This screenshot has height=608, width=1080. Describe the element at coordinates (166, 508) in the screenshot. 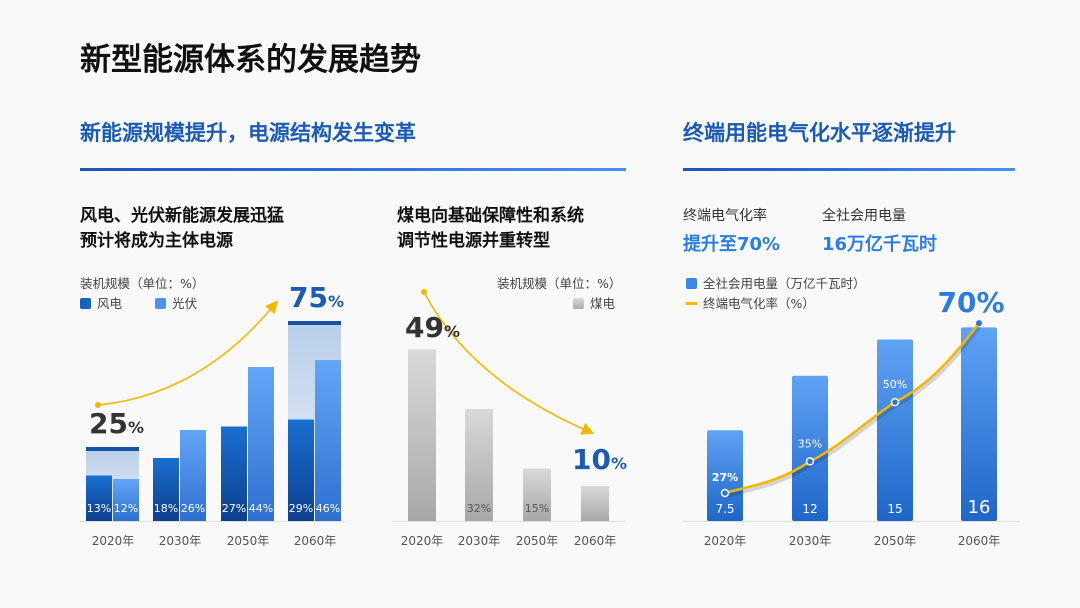

I see `bar-value-label: 18%` at that location.